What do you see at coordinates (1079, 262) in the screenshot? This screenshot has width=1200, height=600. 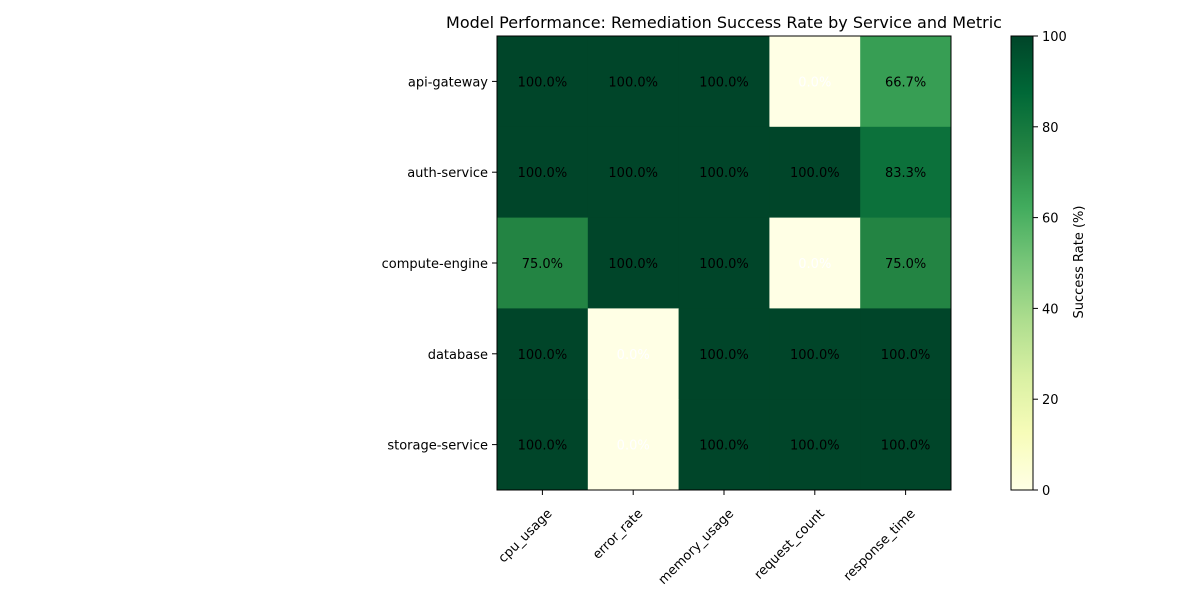 I see `colorbar-label: Success Rate (%)` at bounding box center [1079, 262].